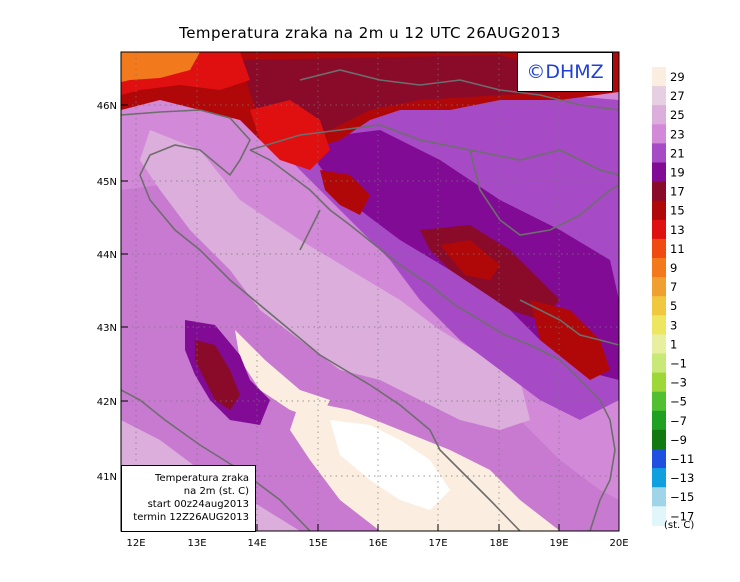 Image resolution: width=740 pixels, height=582 pixels. Describe the element at coordinates (317, 543) in the screenshot. I see `lon-tick-label: 15E` at that location.